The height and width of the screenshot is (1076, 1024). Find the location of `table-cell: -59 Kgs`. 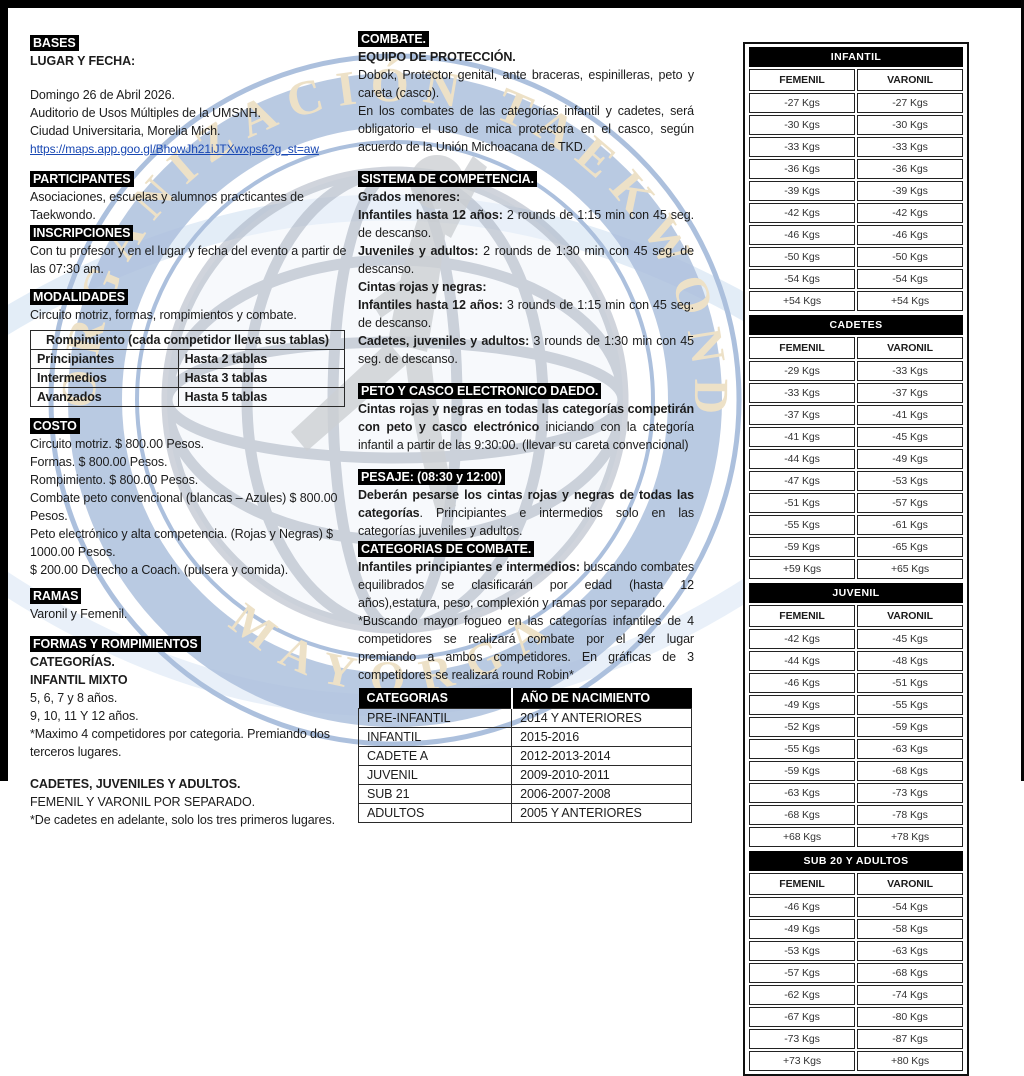

table-cell: -59 Kgs is located at coordinates (802, 547).